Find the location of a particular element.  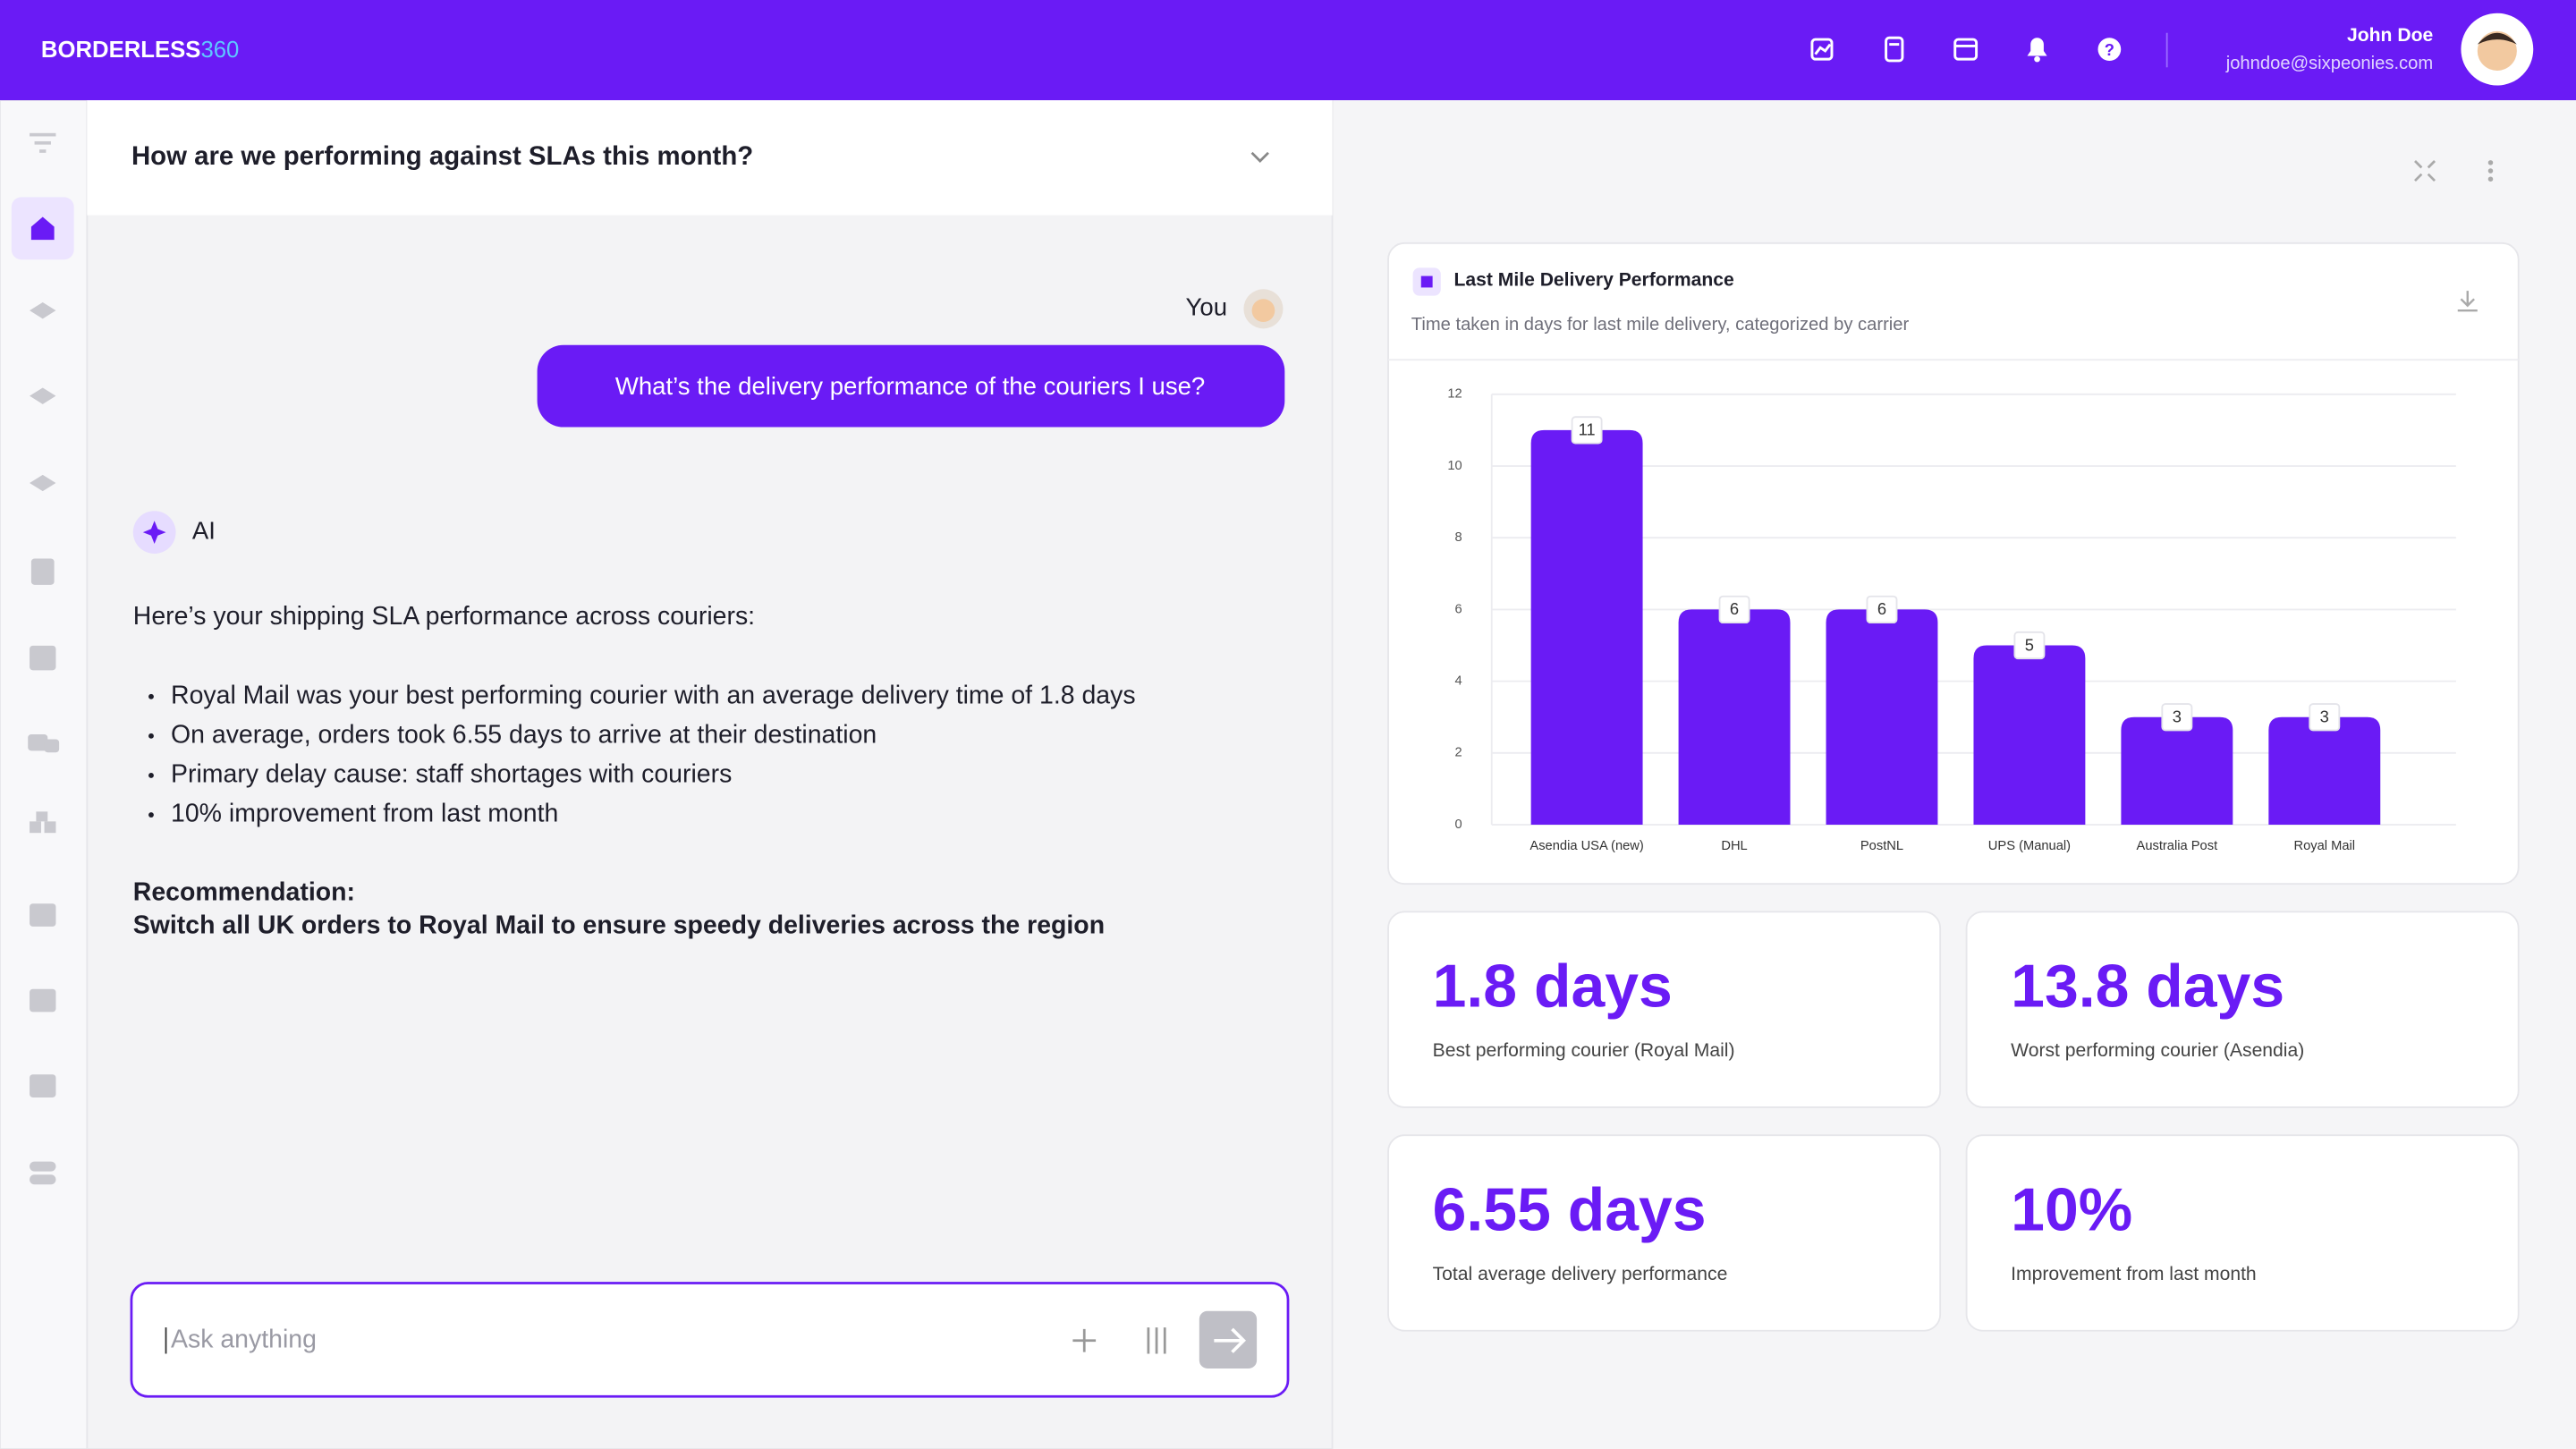

y-tick-label: 4 is located at coordinates (1458, 681).